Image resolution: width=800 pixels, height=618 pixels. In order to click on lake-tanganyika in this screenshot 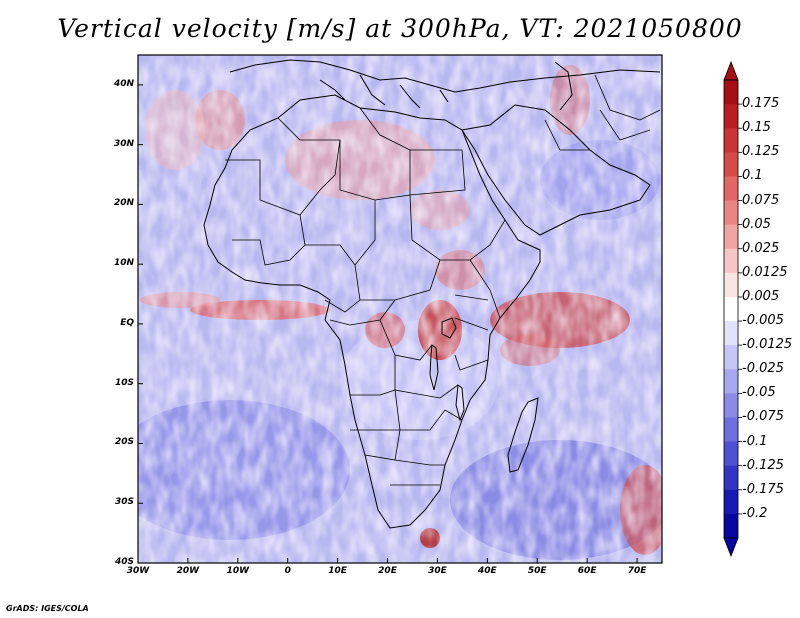, I will do `click(434, 367)`.